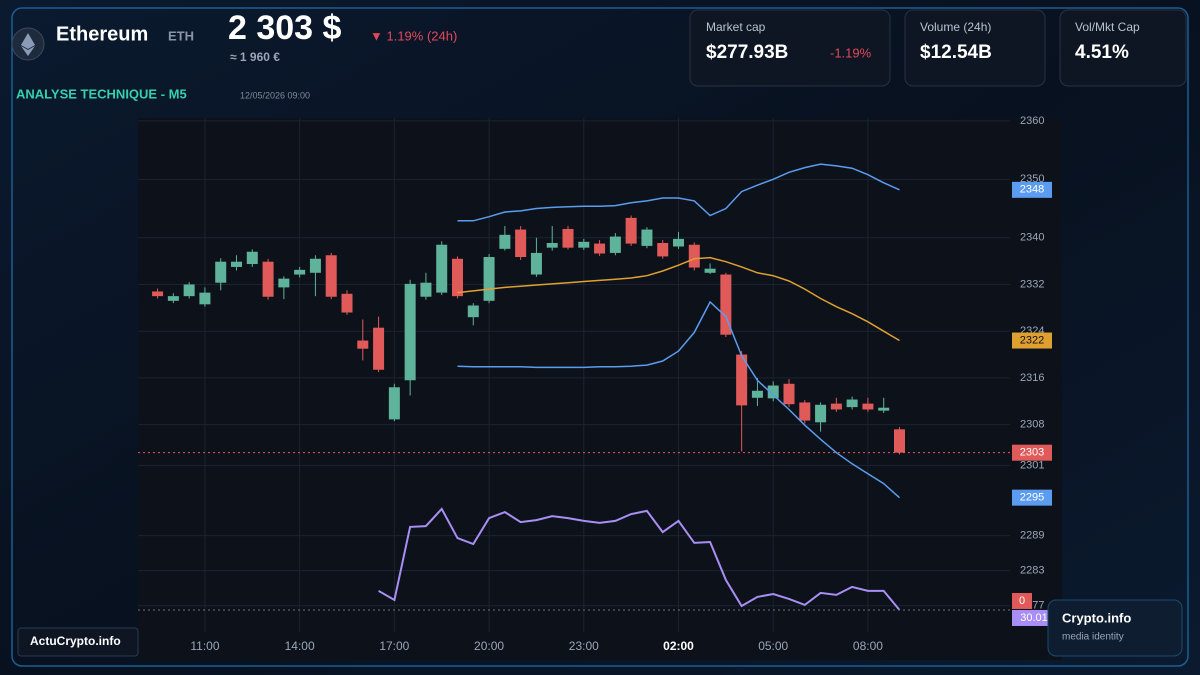 Image resolution: width=1200 pixels, height=675 pixels. What do you see at coordinates (773, 646) in the screenshot?
I see `x-tick-label: 05:00` at bounding box center [773, 646].